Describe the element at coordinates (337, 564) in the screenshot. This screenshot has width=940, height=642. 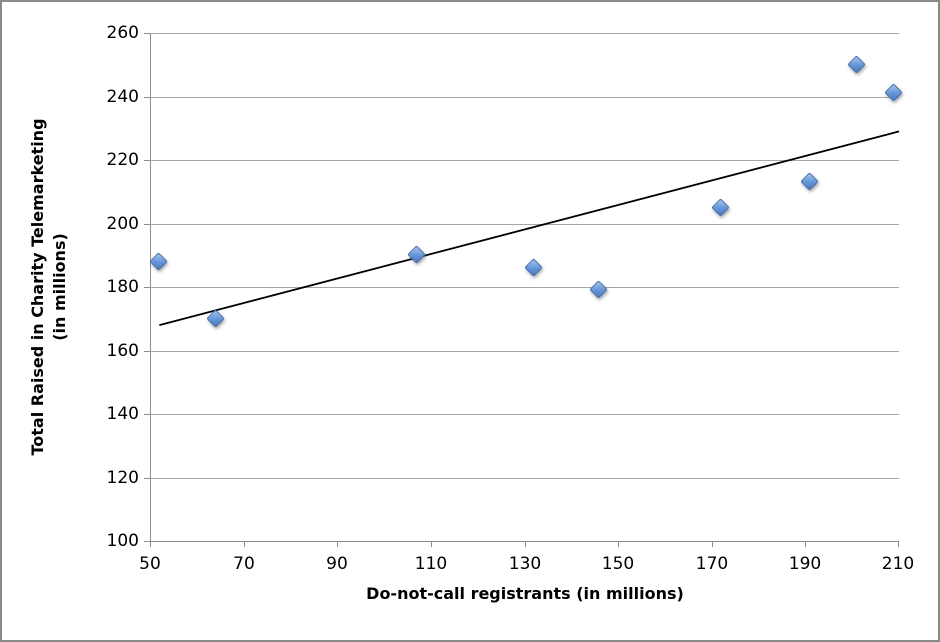
I see `x-axis-tick-label: 90` at that location.